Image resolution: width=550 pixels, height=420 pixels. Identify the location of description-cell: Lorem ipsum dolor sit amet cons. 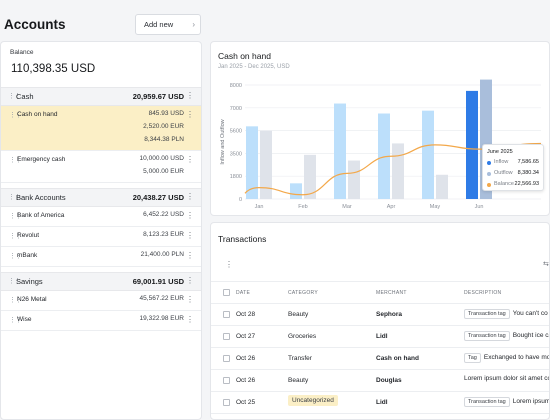
(506, 378).